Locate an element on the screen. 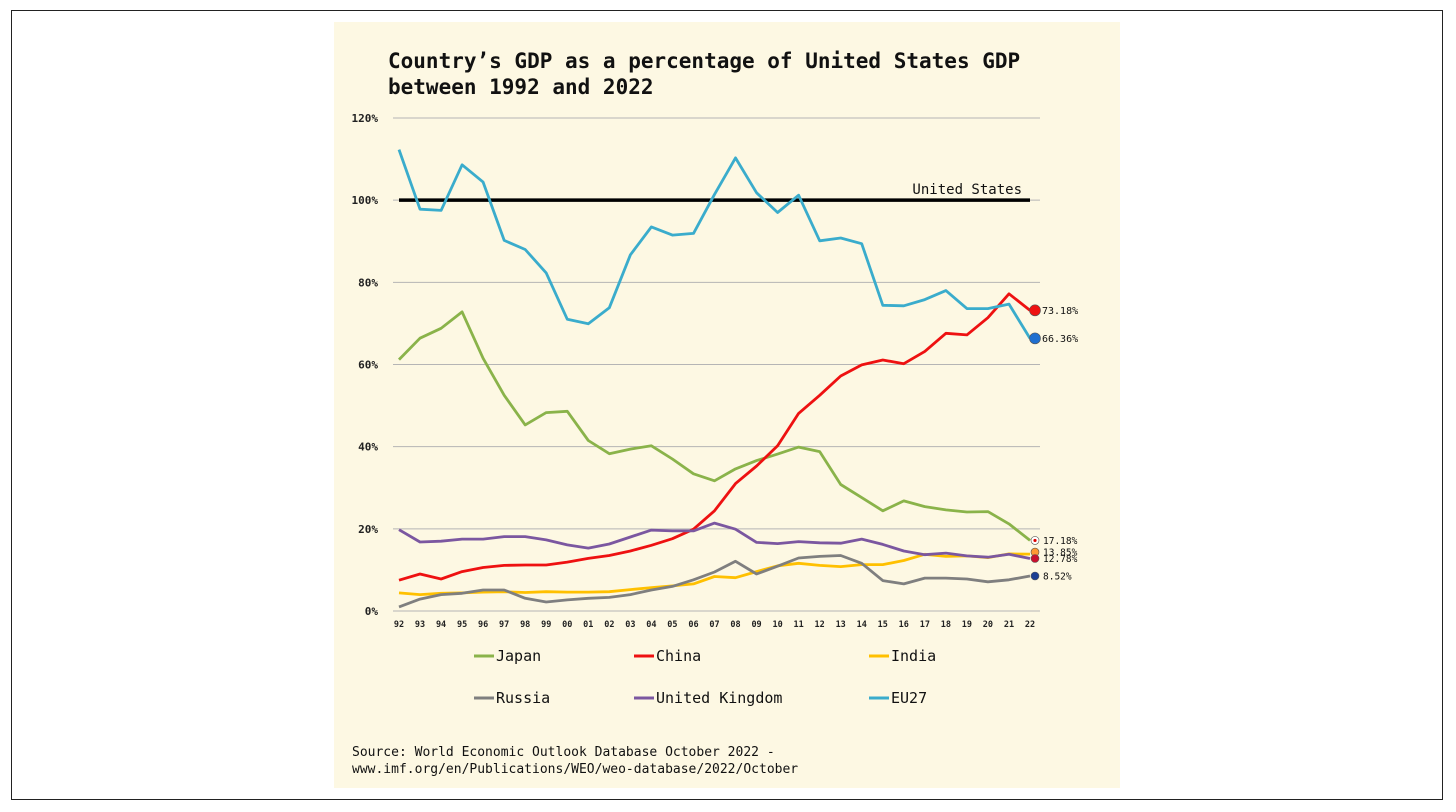 This screenshot has width=1456, height=812. us-reference-label: United States is located at coordinates (967, 190).